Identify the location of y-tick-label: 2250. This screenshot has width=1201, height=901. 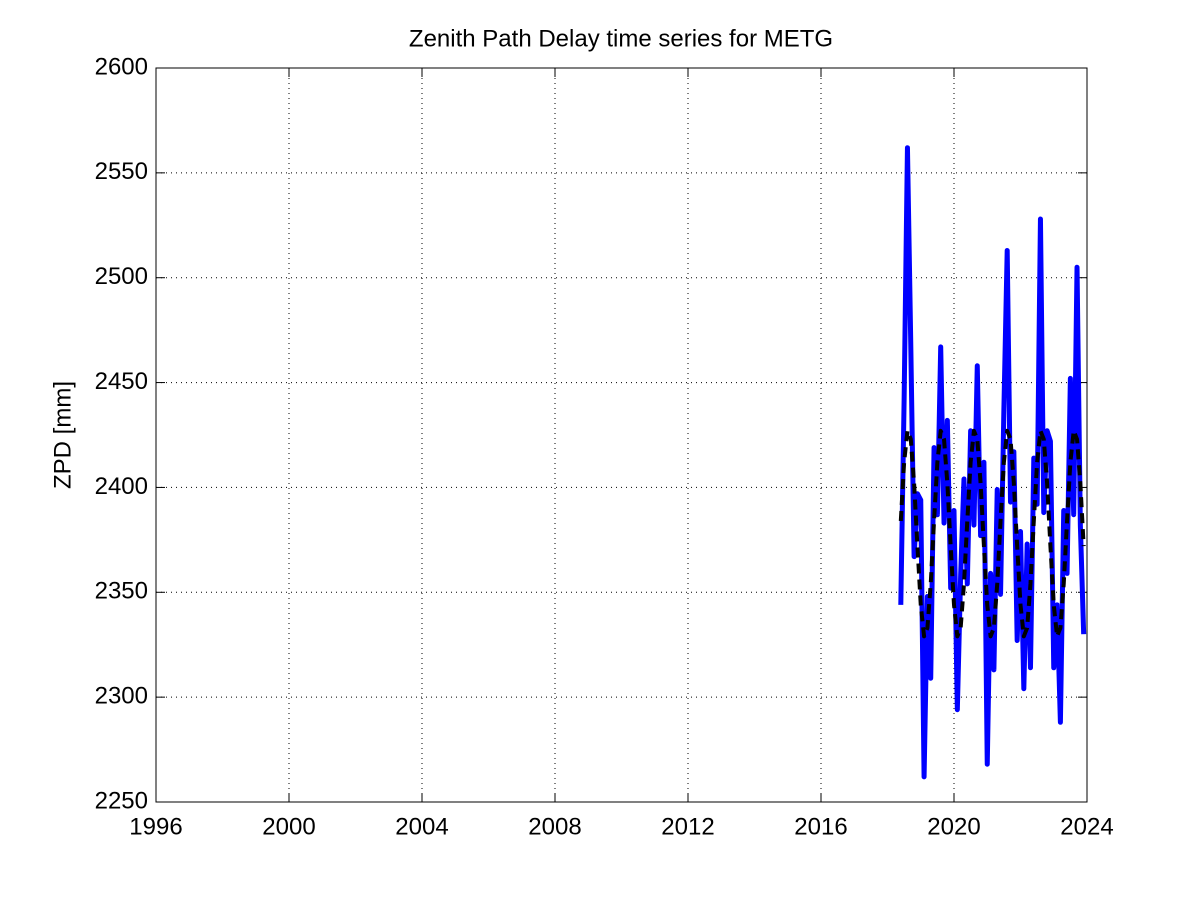
(121, 800).